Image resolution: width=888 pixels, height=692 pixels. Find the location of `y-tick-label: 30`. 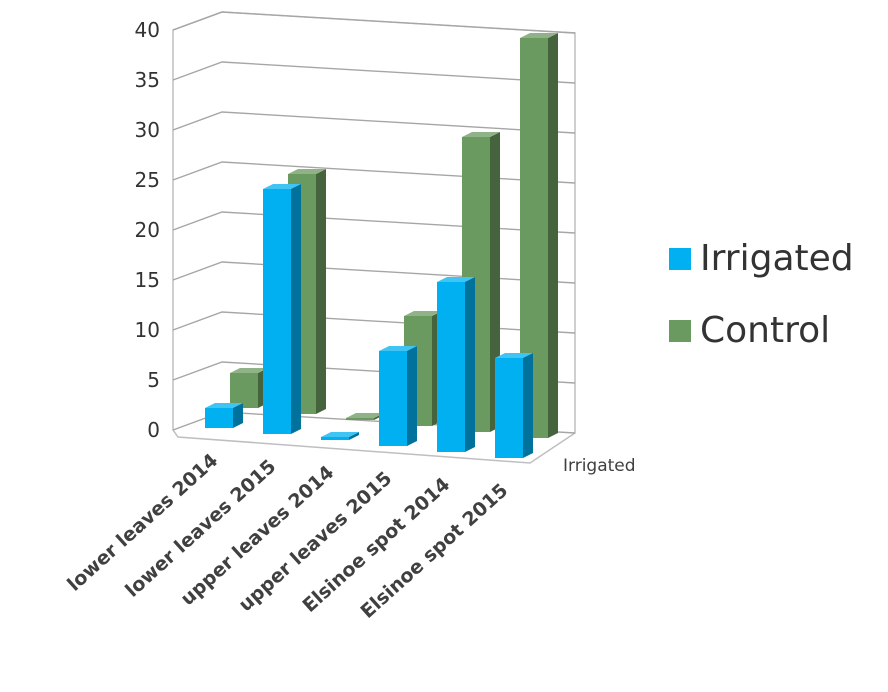

y-tick-label: 30 is located at coordinates (147, 130).